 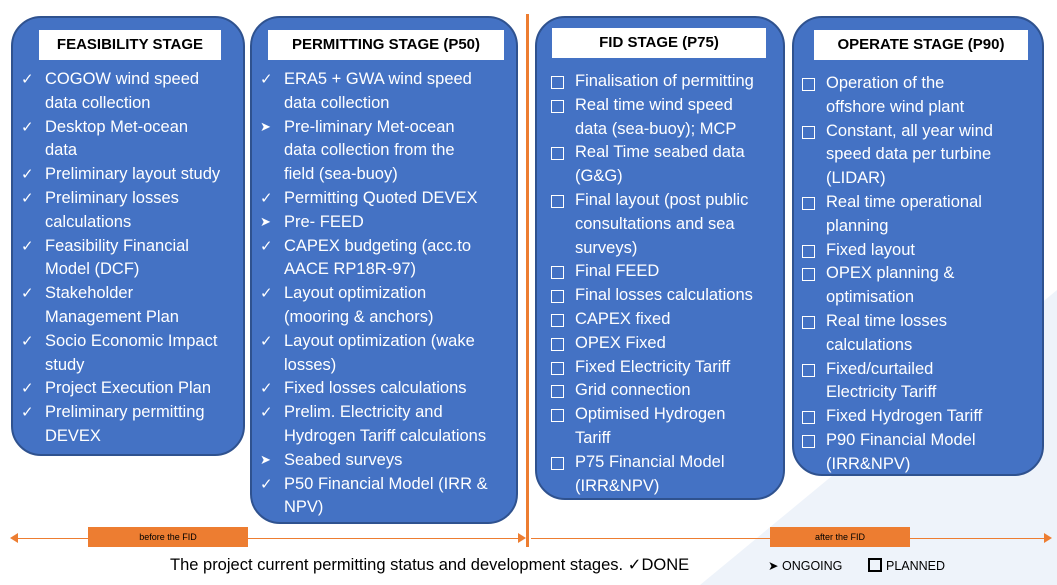 What do you see at coordinates (310, 364) in the screenshot?
I see `stage-item-text: losses)` at bounding box center [310, 364].